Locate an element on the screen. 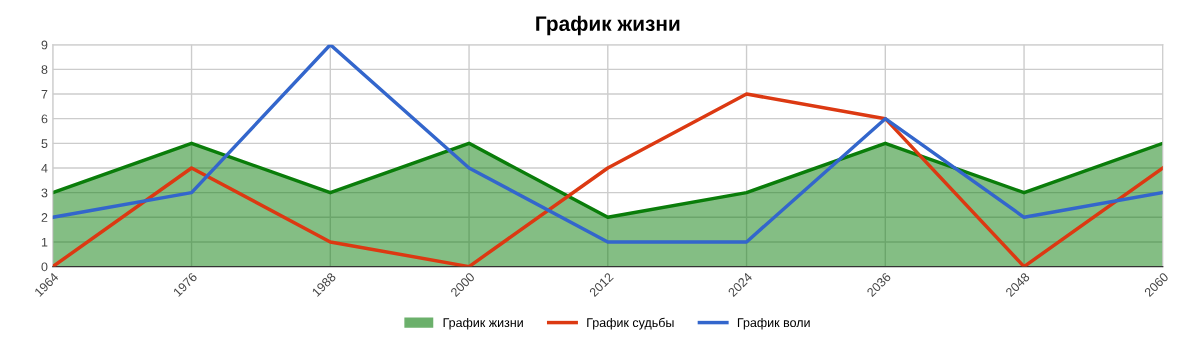 The height and width of the screenshot is (344, 1200). y-tick-label: 6 is located at coordinates (44, 119).